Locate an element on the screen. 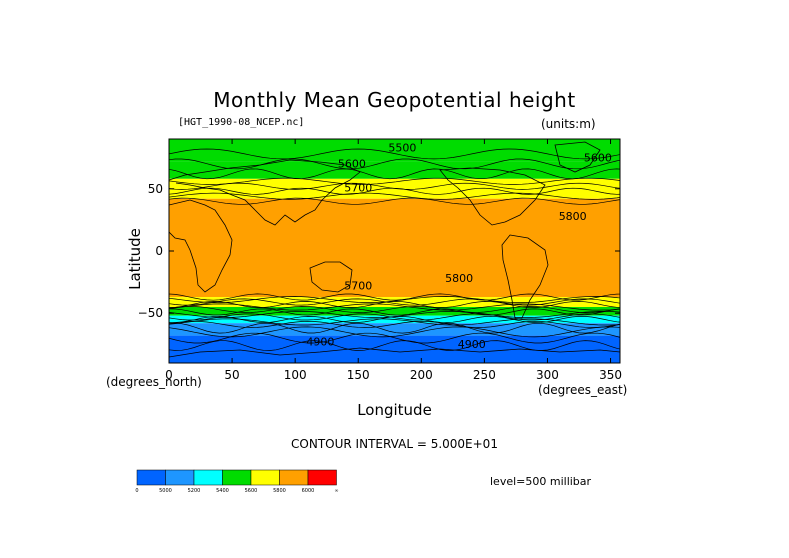 This screenshot has width=789, height=558. coastline-eurasia is located at coordinates (265, 192).